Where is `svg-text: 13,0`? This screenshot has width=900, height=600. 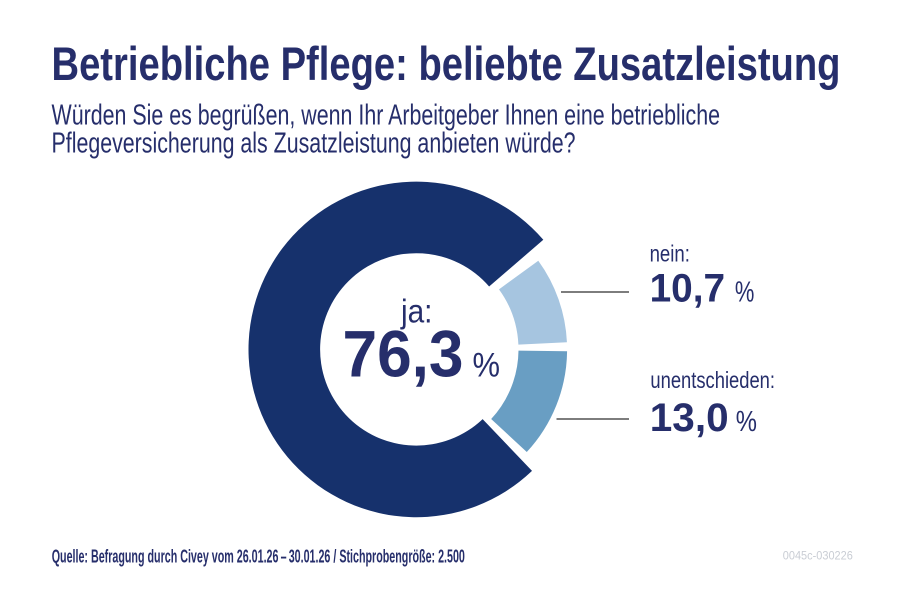 svg-text: 13,0 is located at coordinates (689, 418).